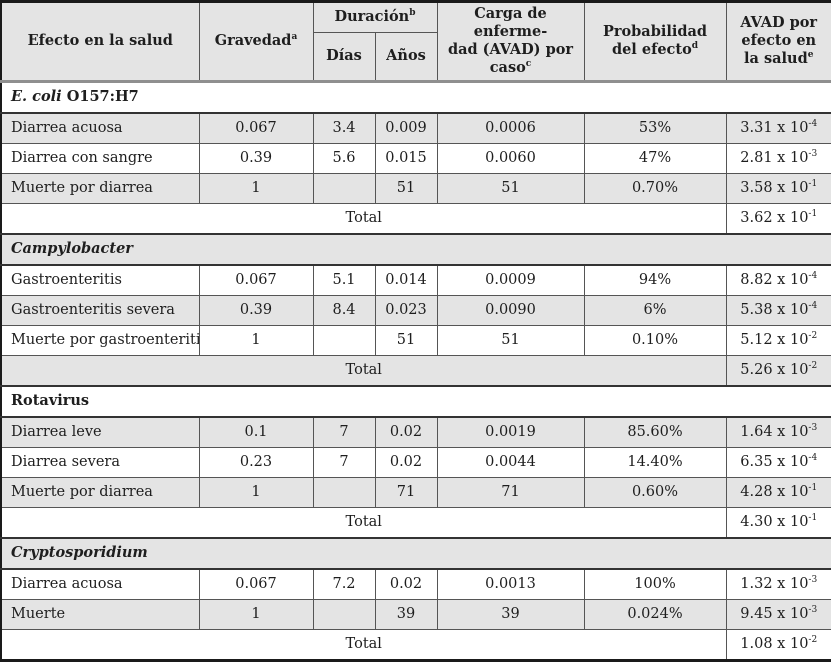 Image resolution: width=831 pixels, height=662 pixels. What do you see at coordinates (510, 280) in the screenshot?
I see `cell-carga: 0.0009` at bounding box center [510, 280].